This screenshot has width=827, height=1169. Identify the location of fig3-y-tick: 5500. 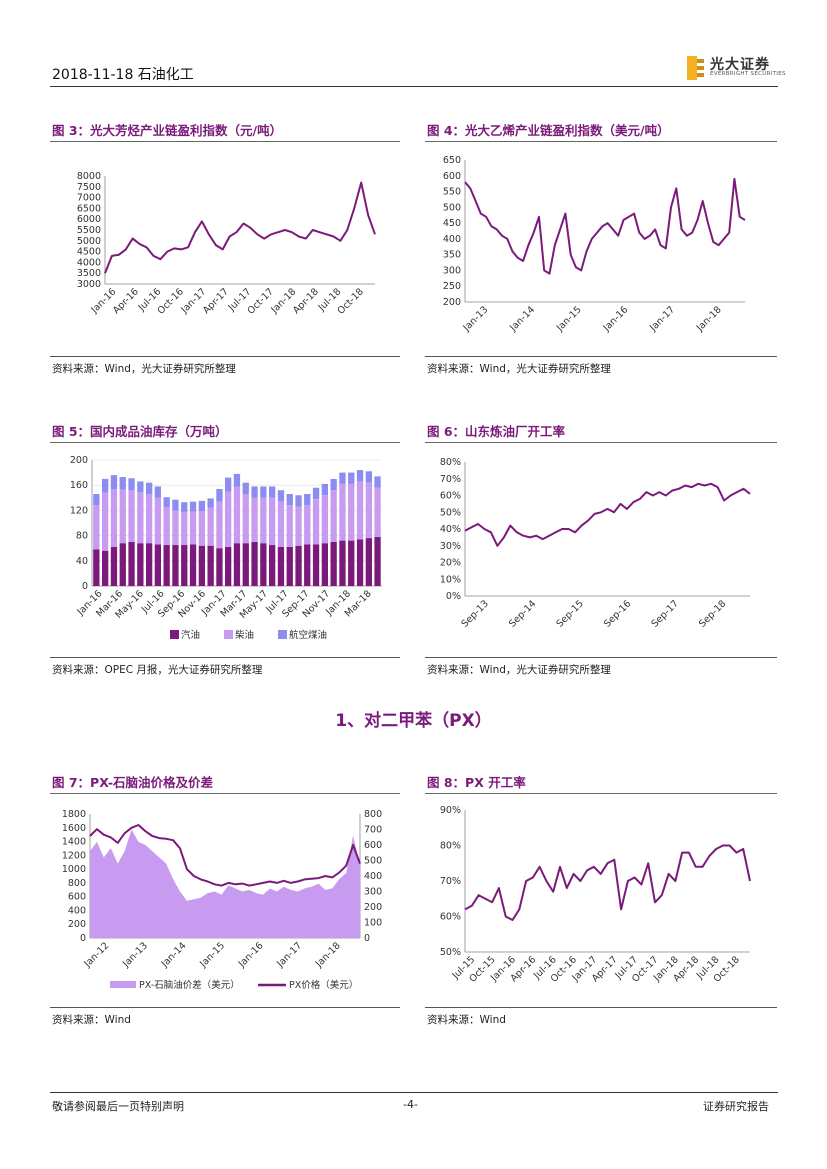
(89, 230).